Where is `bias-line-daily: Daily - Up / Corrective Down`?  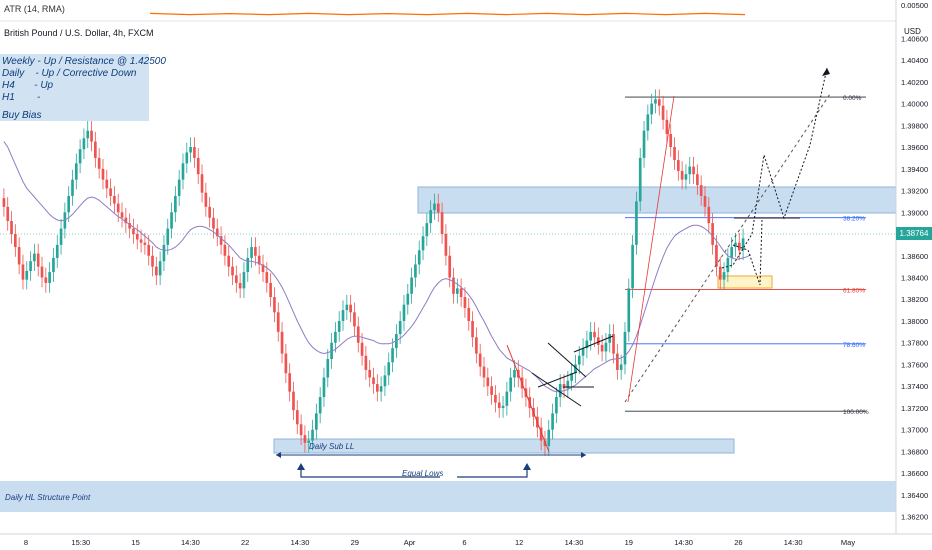 bias-line-daily: Daily - Up / Corrective Down is located at coordinates (69, 73).